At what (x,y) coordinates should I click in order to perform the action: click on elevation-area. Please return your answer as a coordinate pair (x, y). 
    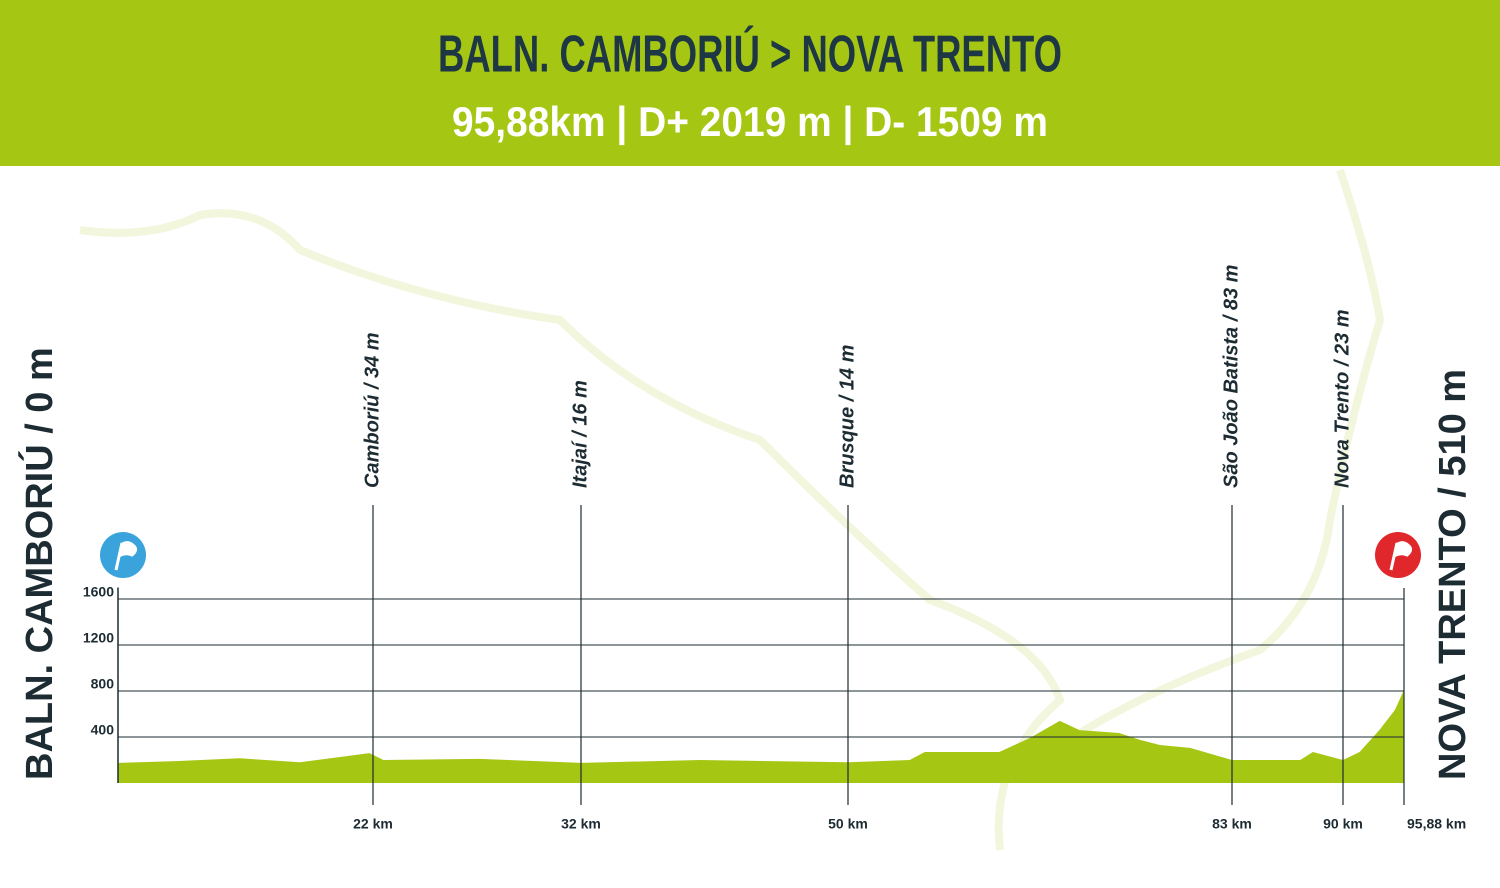
    Looking at the image, I should click on (761, 736).